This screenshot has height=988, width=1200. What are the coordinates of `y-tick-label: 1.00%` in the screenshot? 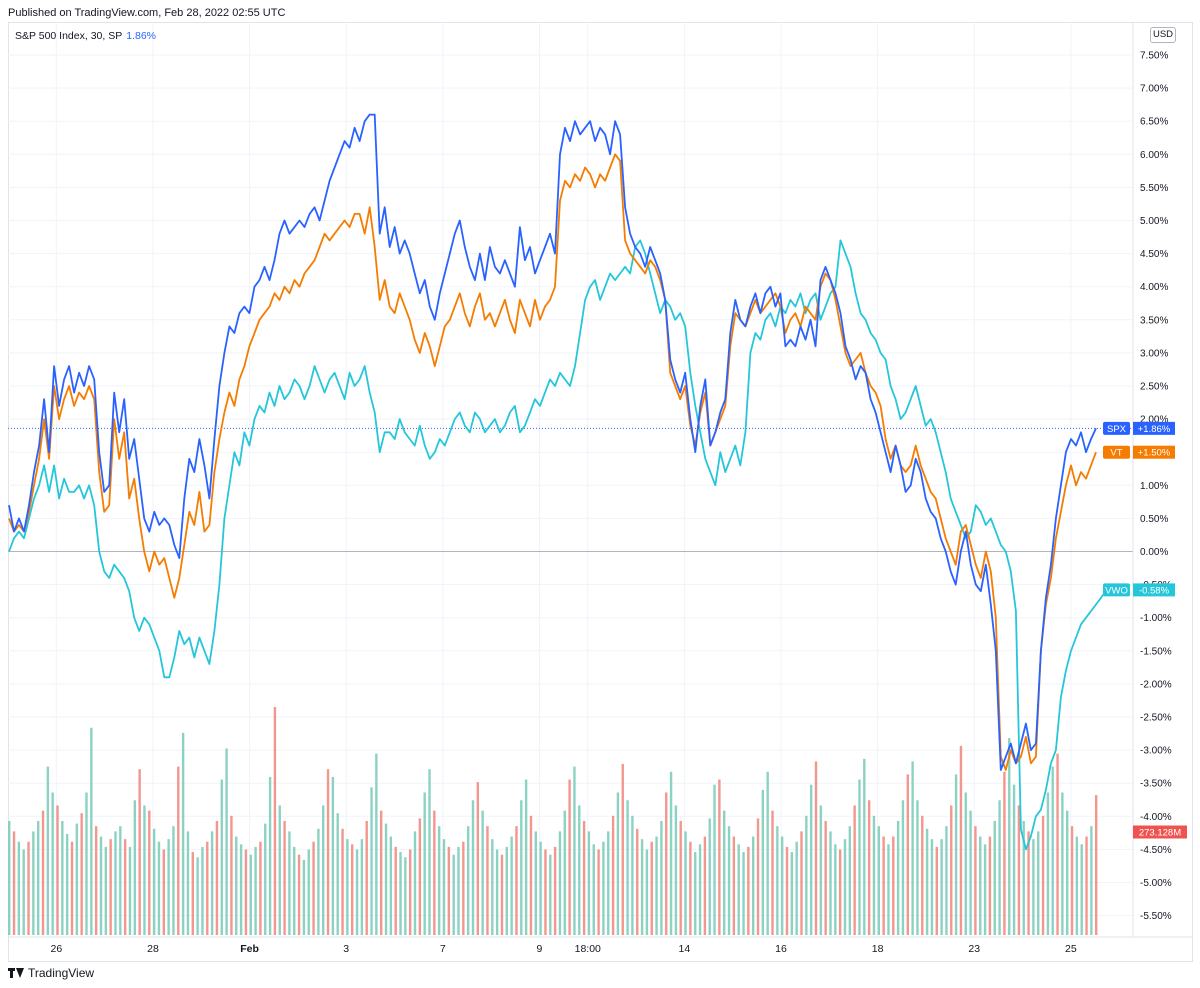 It's located at (1154, 486).